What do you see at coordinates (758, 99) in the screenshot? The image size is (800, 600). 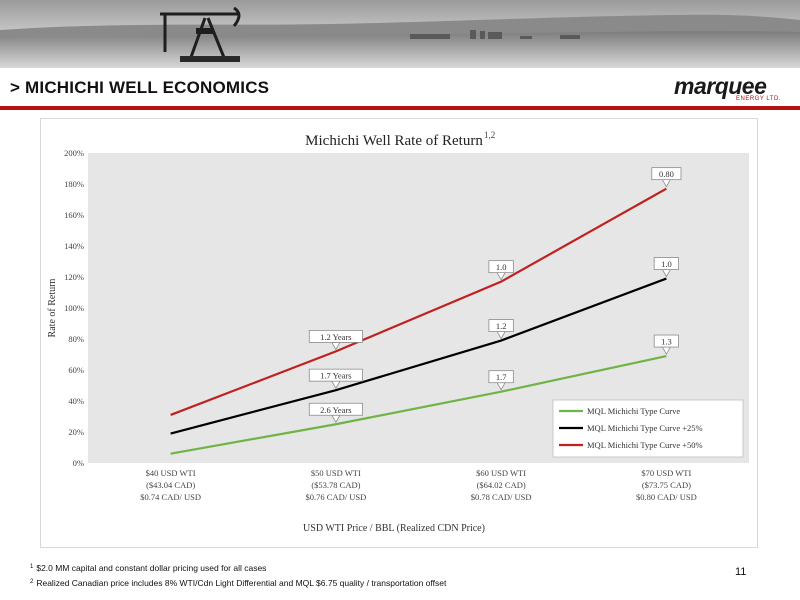 I see `logo-subtitle: ENERGY LTD.` at bounding box center [758, 99].